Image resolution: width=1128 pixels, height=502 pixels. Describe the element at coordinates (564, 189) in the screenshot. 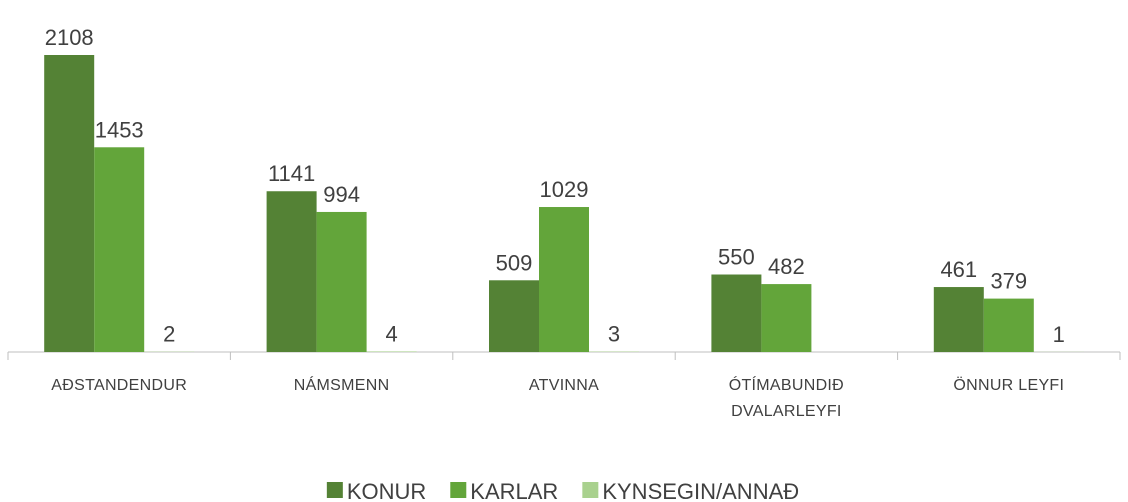

I see `data-label: 1029` at that location.